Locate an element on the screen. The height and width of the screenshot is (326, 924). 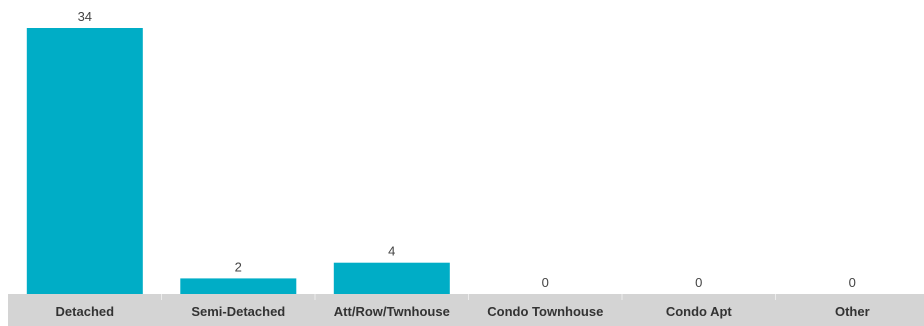
value-label-other: 0 is located at coordinates (852, 282).